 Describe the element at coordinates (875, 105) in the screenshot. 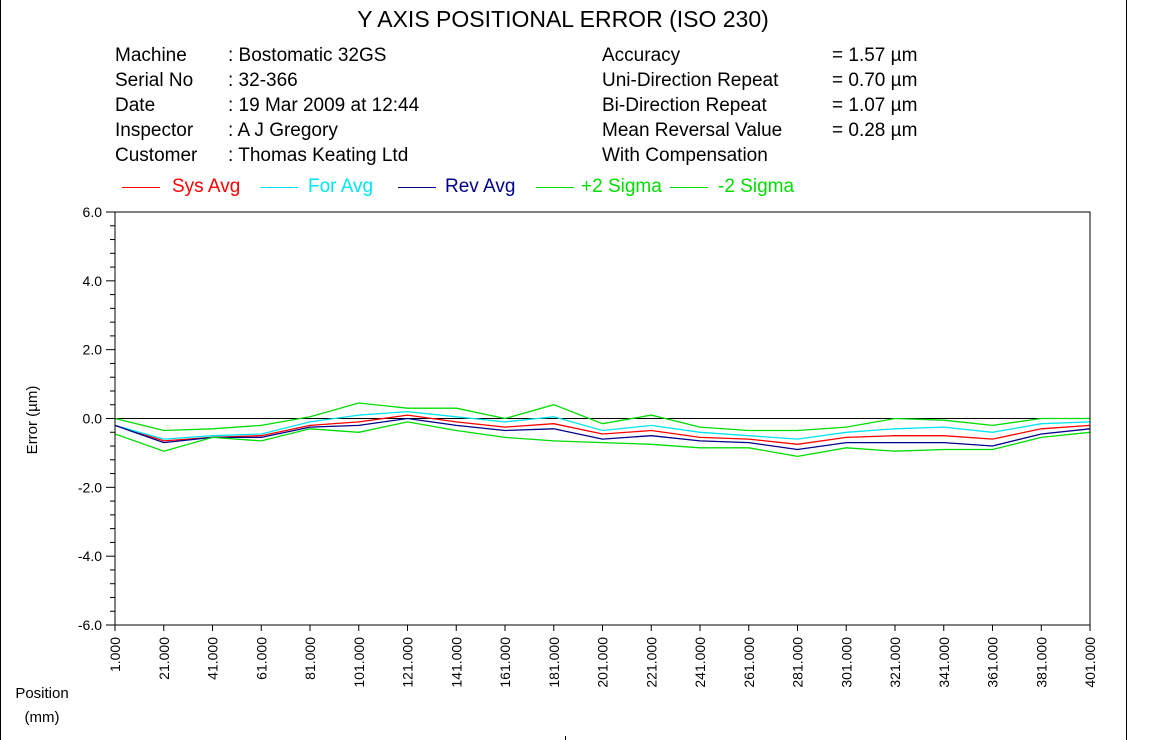

I see `info-value: = 1.07 µm` at that location.